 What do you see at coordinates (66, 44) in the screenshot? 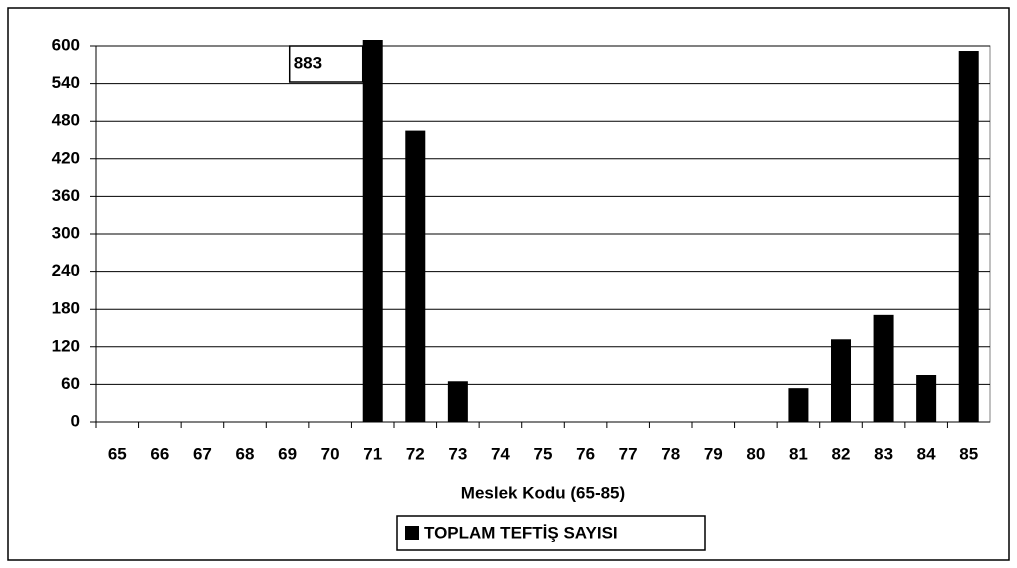
I see `y-tick-label: 600` at bounding box center [66, 44].